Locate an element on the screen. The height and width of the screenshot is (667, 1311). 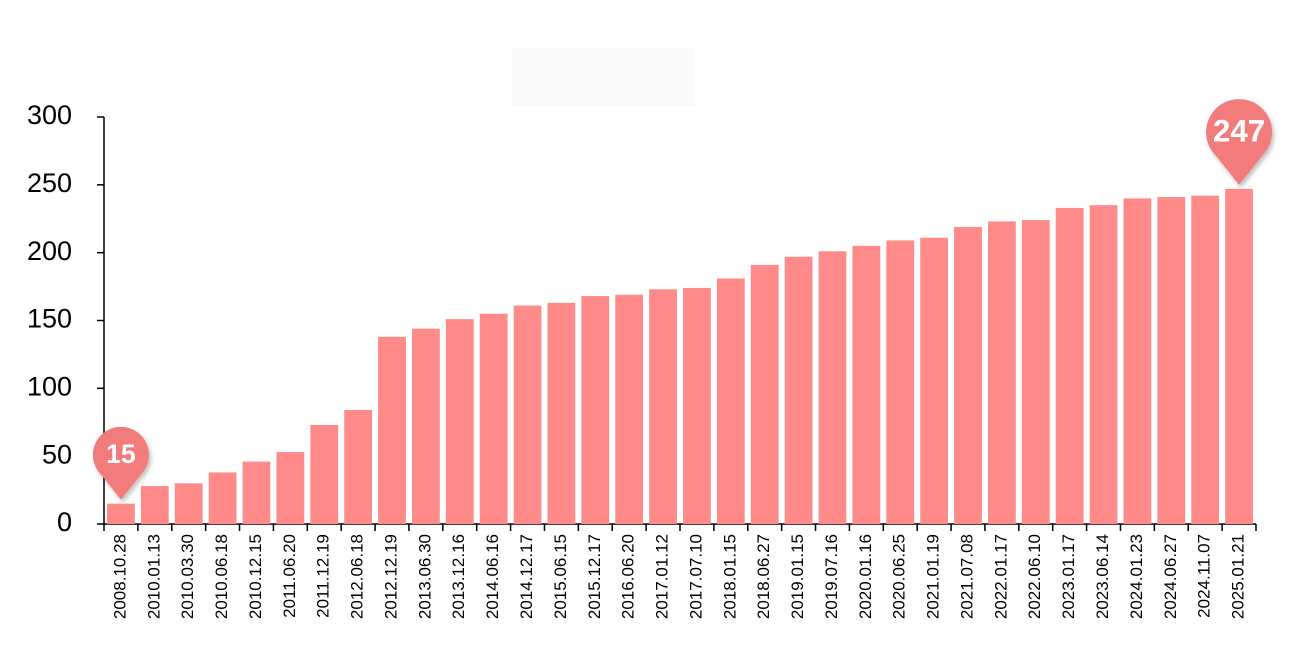
x-tick-label: 2012.06.18 is located at coordinates (357, 576).